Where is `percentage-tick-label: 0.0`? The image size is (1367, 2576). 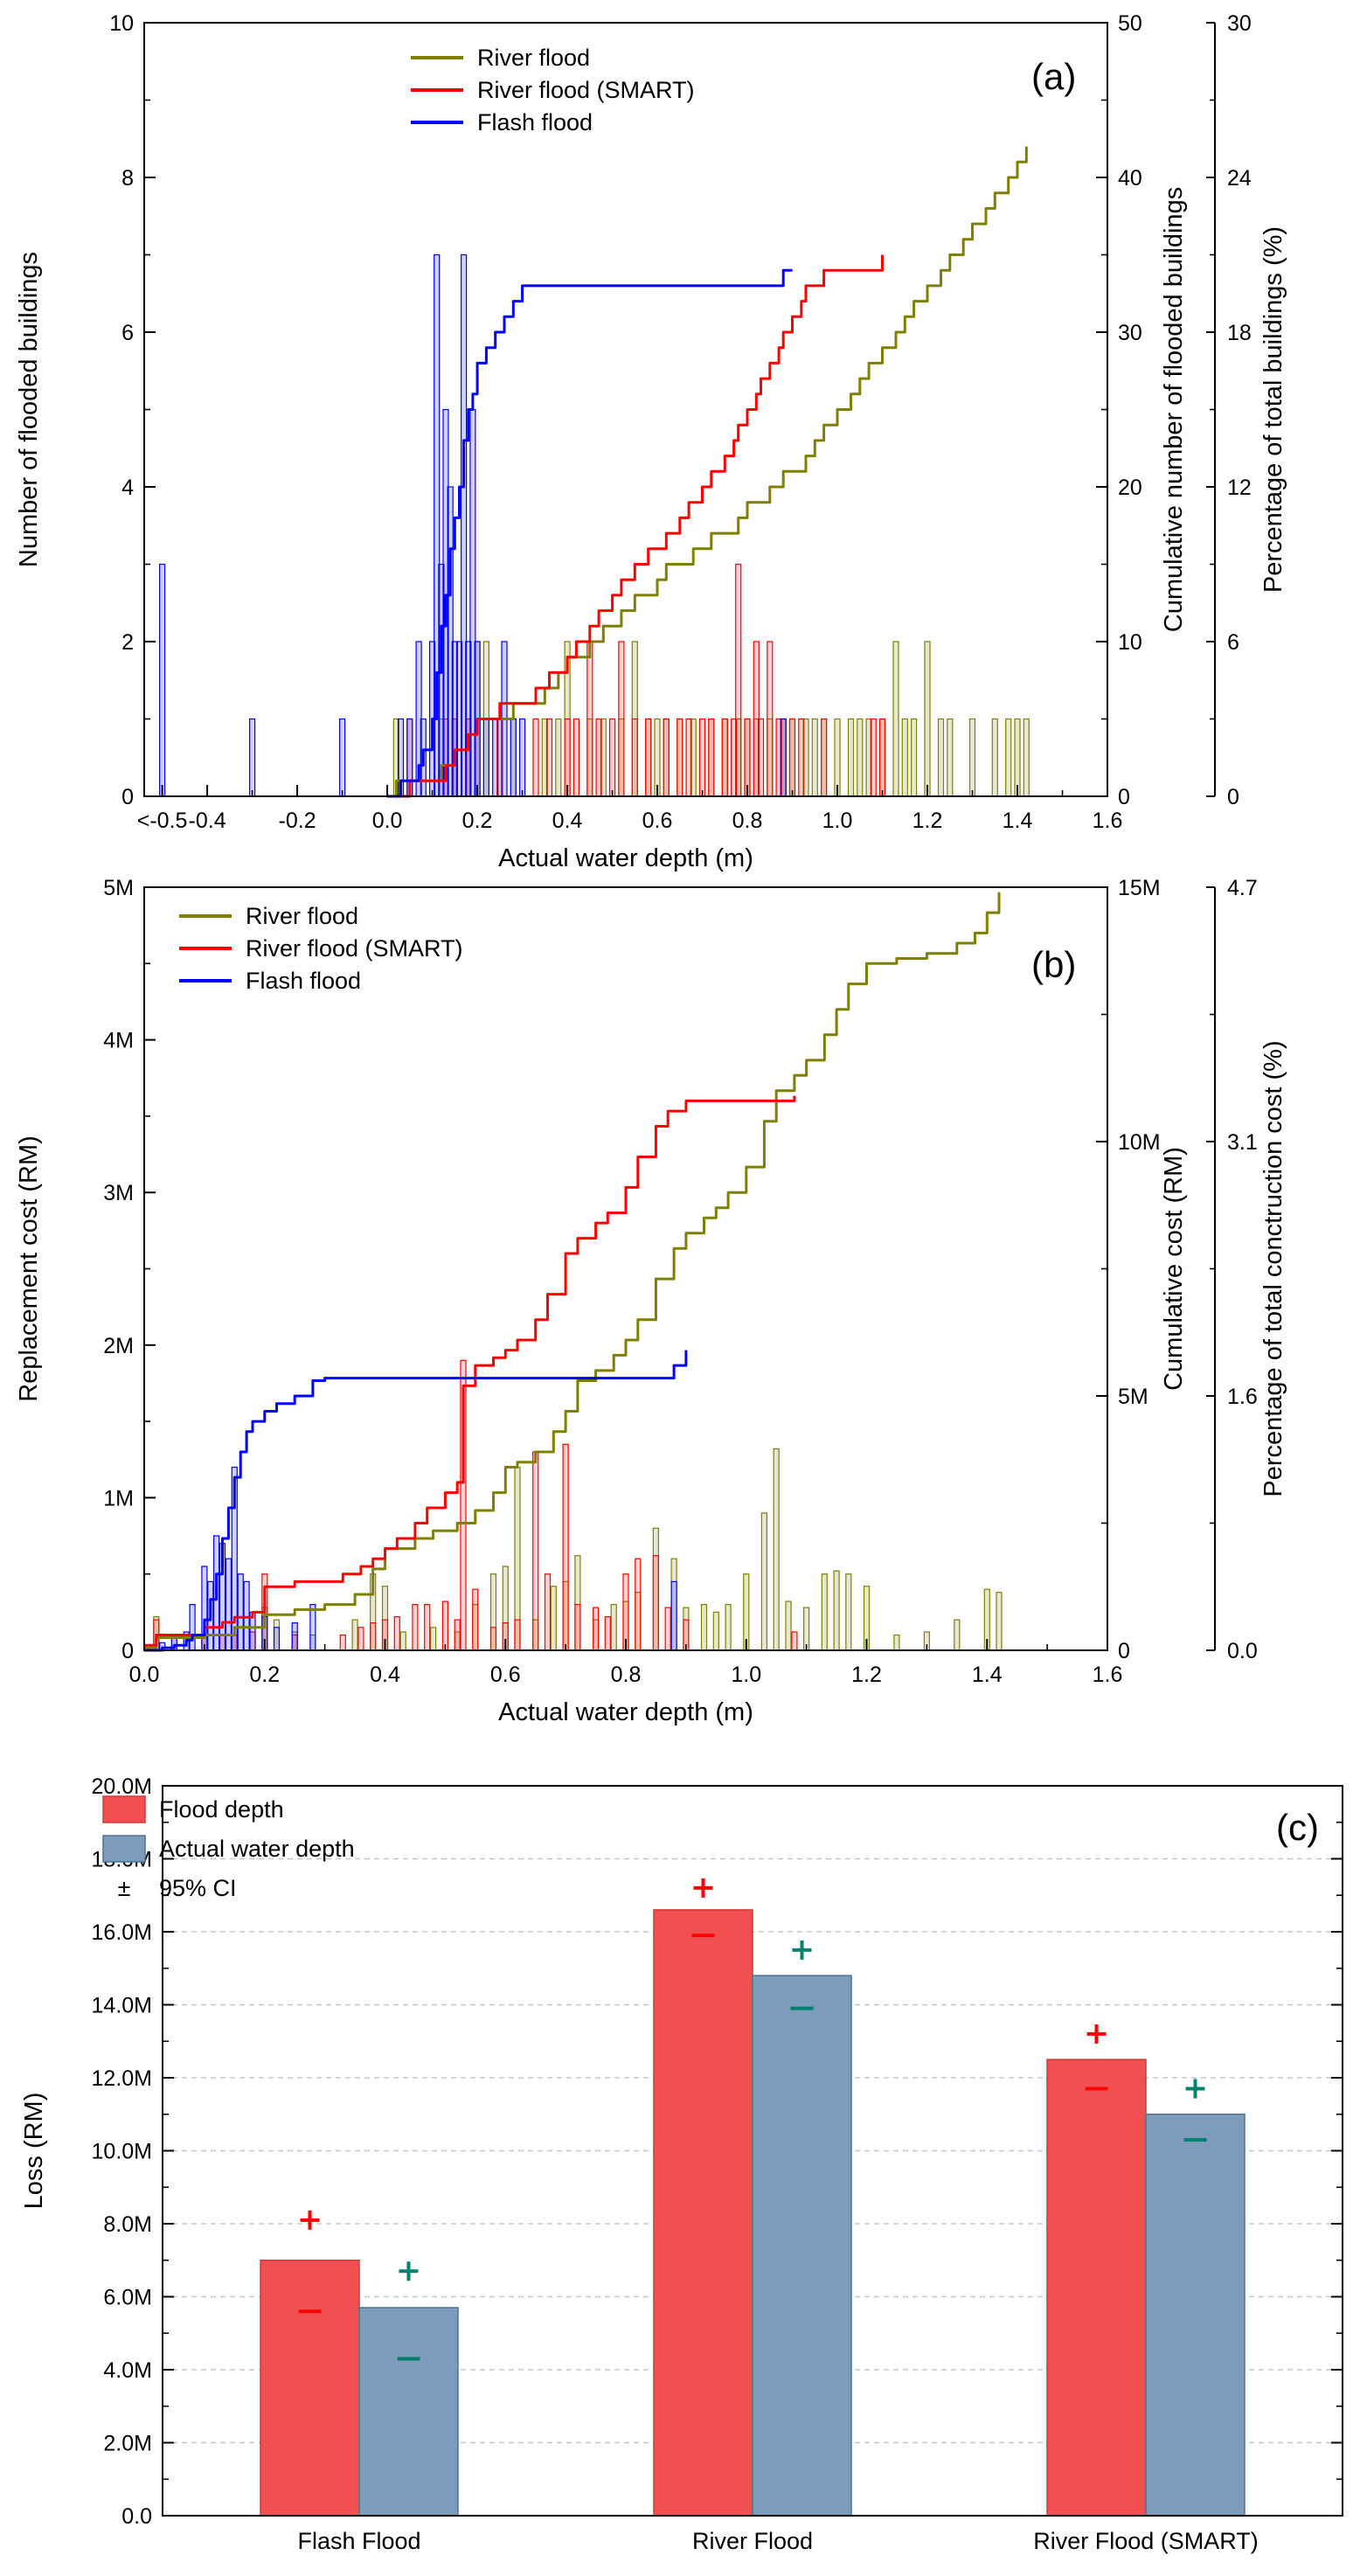 percentage-tick-label: 0.0 is located at coordinates (1242, 1651).